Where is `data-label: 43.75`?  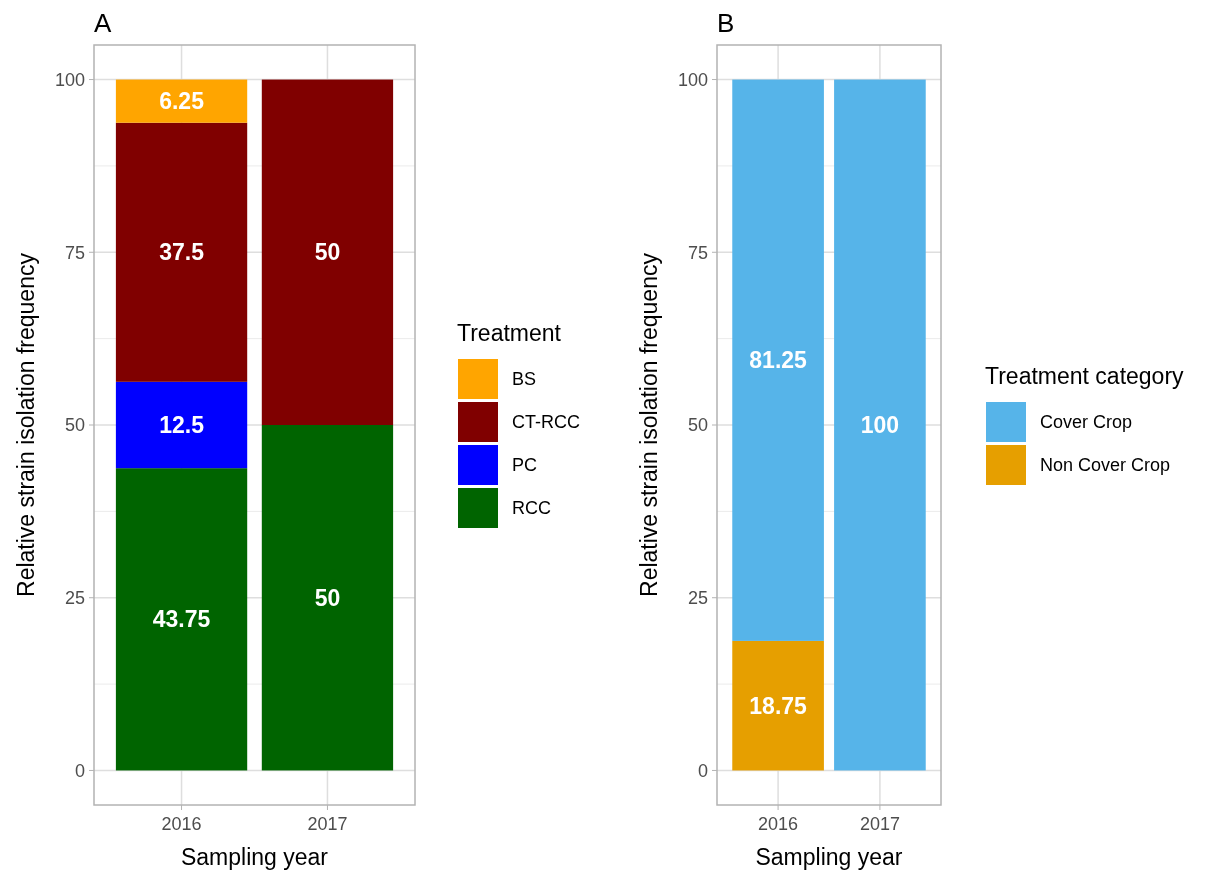
data-label: 43.75 is located at coordinates (181, 619).